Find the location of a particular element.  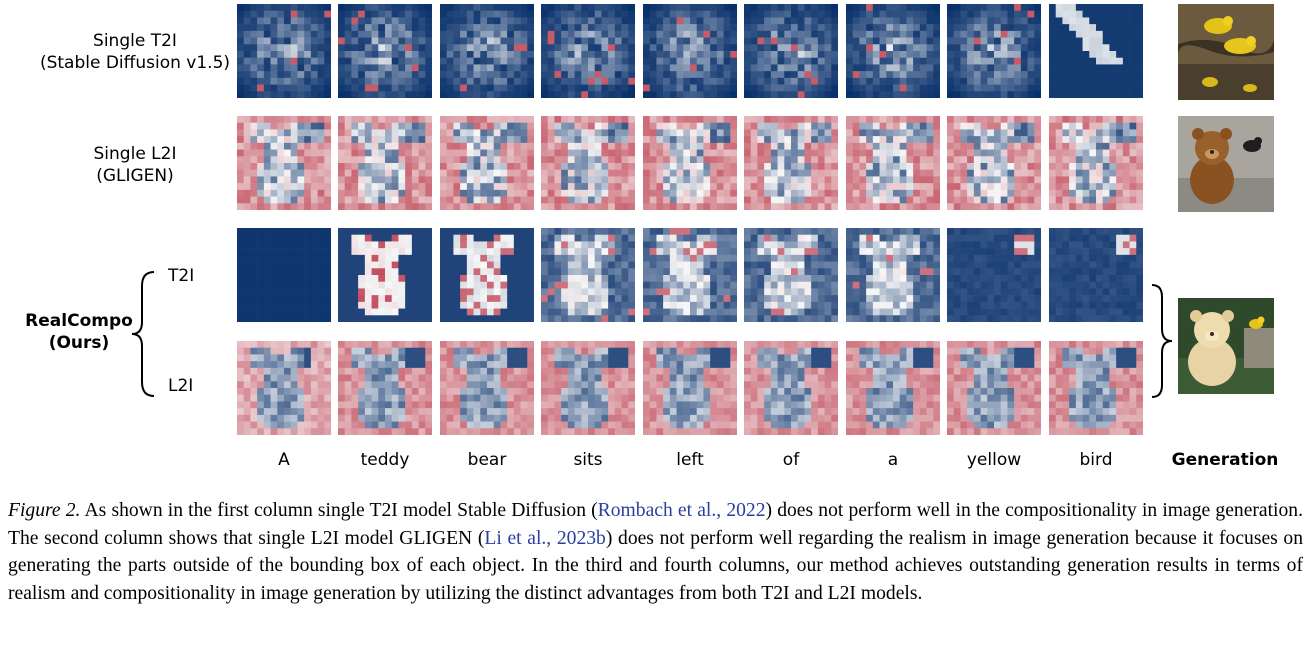

row-label-realcompo-line2: (Ours) is located at coordinates (79, 343).